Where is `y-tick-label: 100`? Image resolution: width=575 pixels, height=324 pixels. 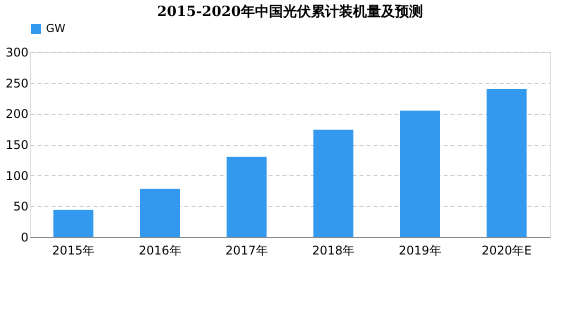 y-tick-label: 100 is located at coordinates (17, 175).